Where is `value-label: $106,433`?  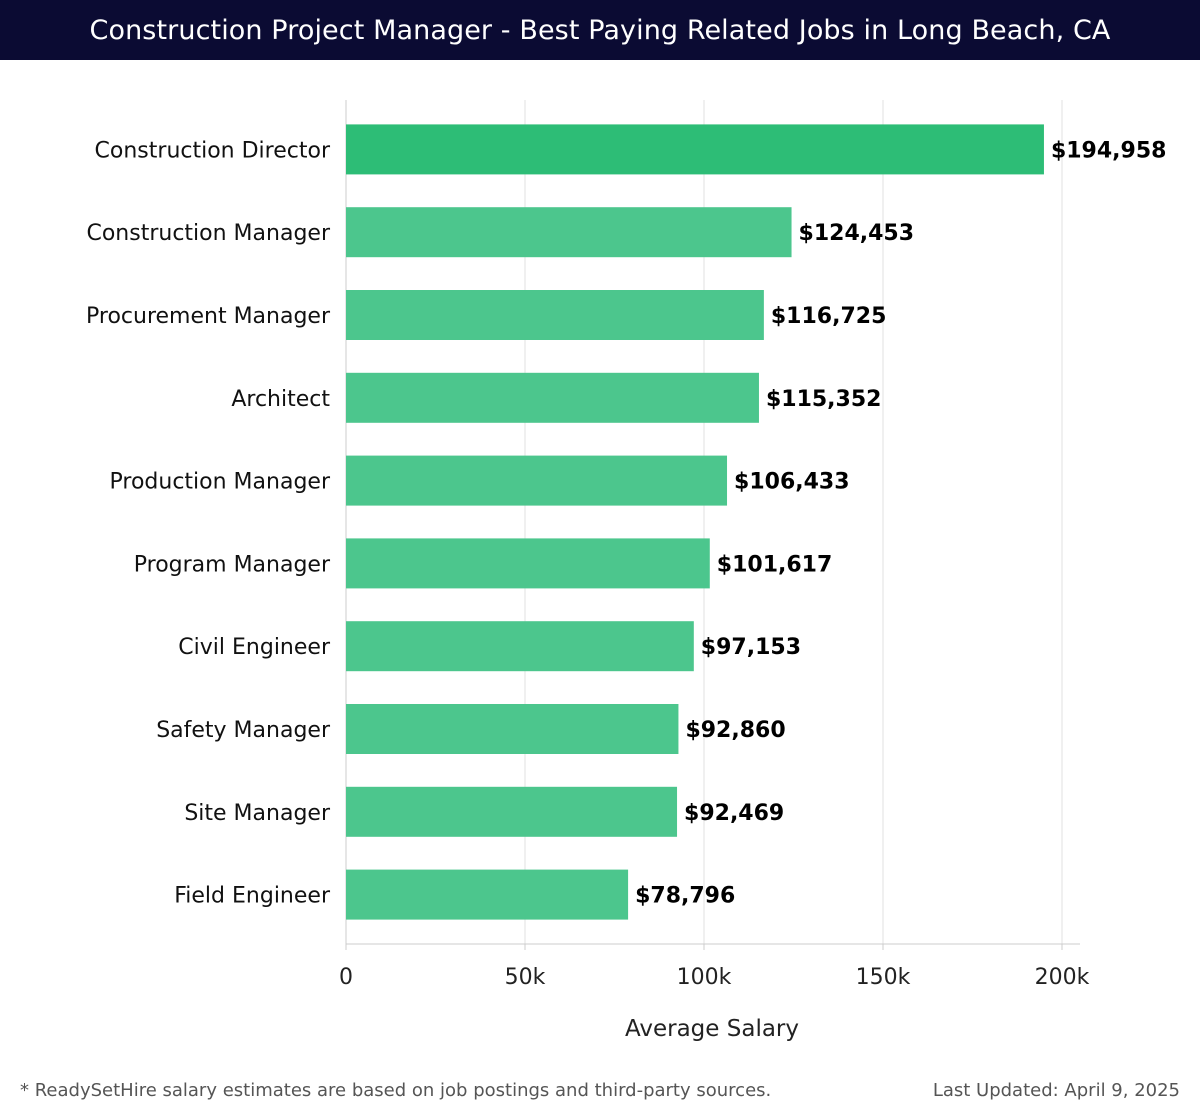 value-label: $106,433 is located at coordinates (792, 482).